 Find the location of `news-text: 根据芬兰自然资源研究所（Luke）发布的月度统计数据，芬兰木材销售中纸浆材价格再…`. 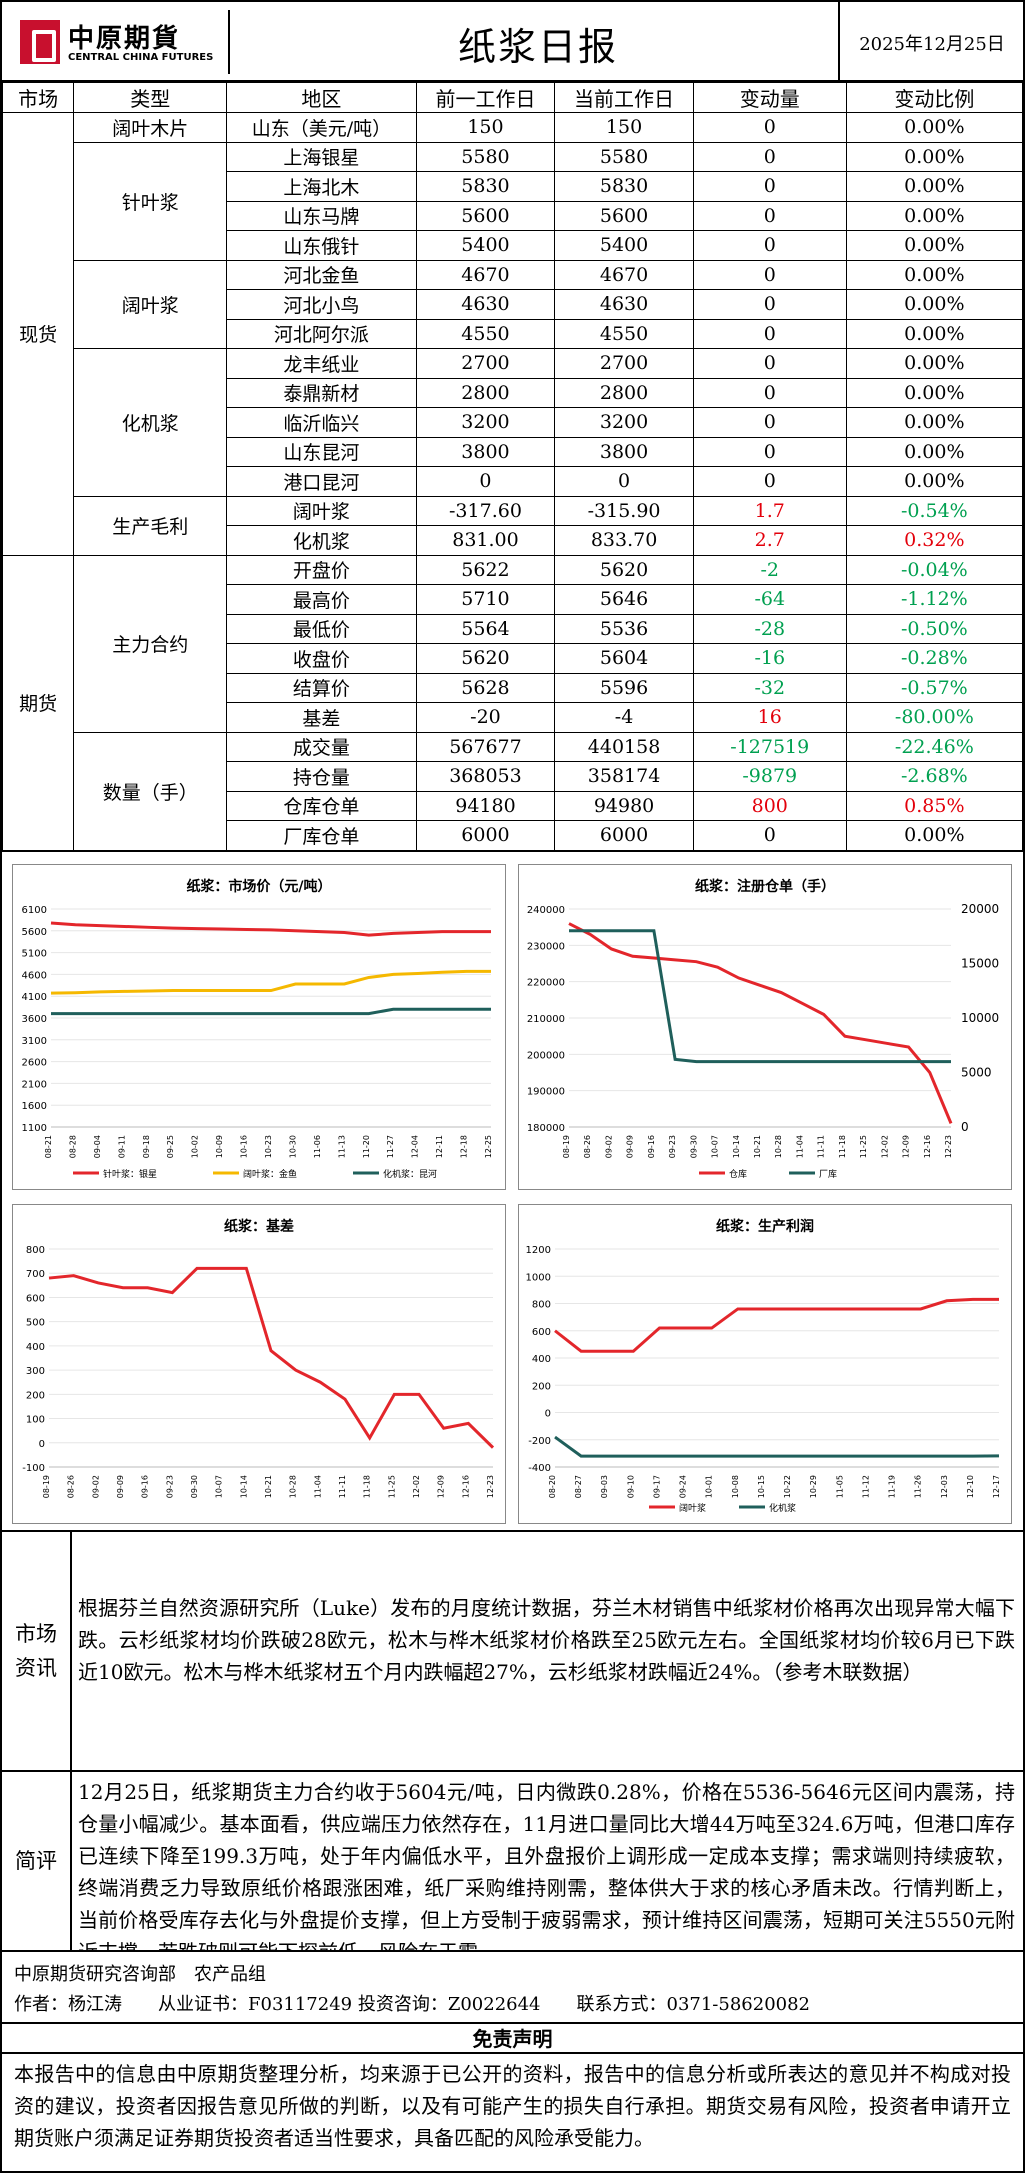

news-text: 根据芬兰自然资源研究所（Luke）发布的月度统计数据，芬兰木材销售中纸浆材价格再… is located at coordinates (546, 1640).